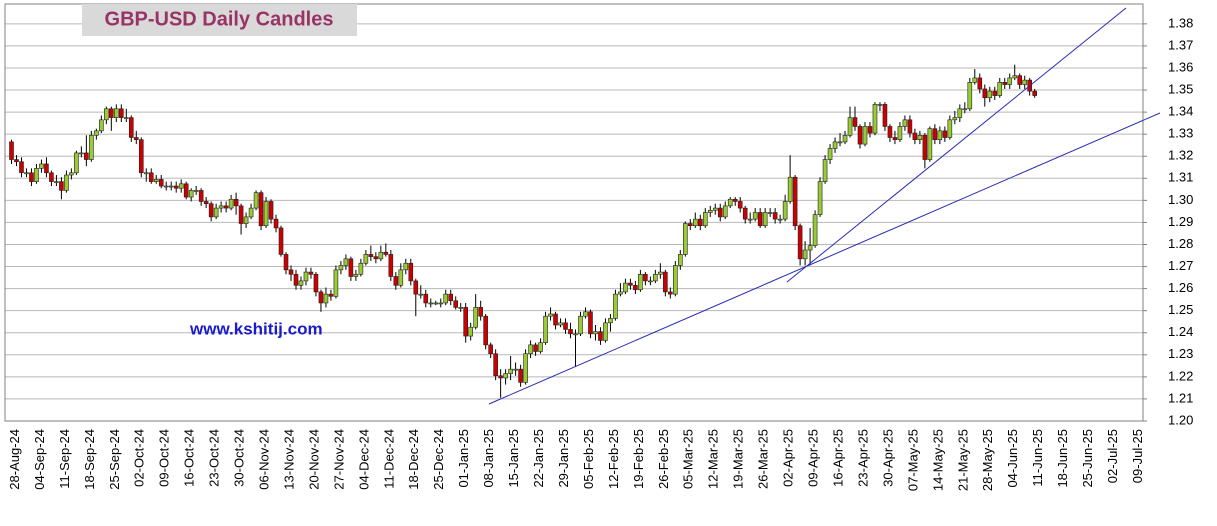  Describe the element at coordinates (987, 460) in the screenshot. I see `x-tick-label: 28-May-25` at that location.